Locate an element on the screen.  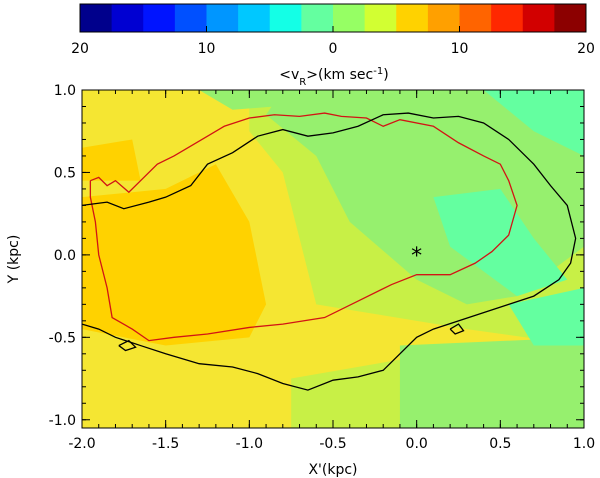
x-tick-label: 1.0 is located at coordinates (584, 444).